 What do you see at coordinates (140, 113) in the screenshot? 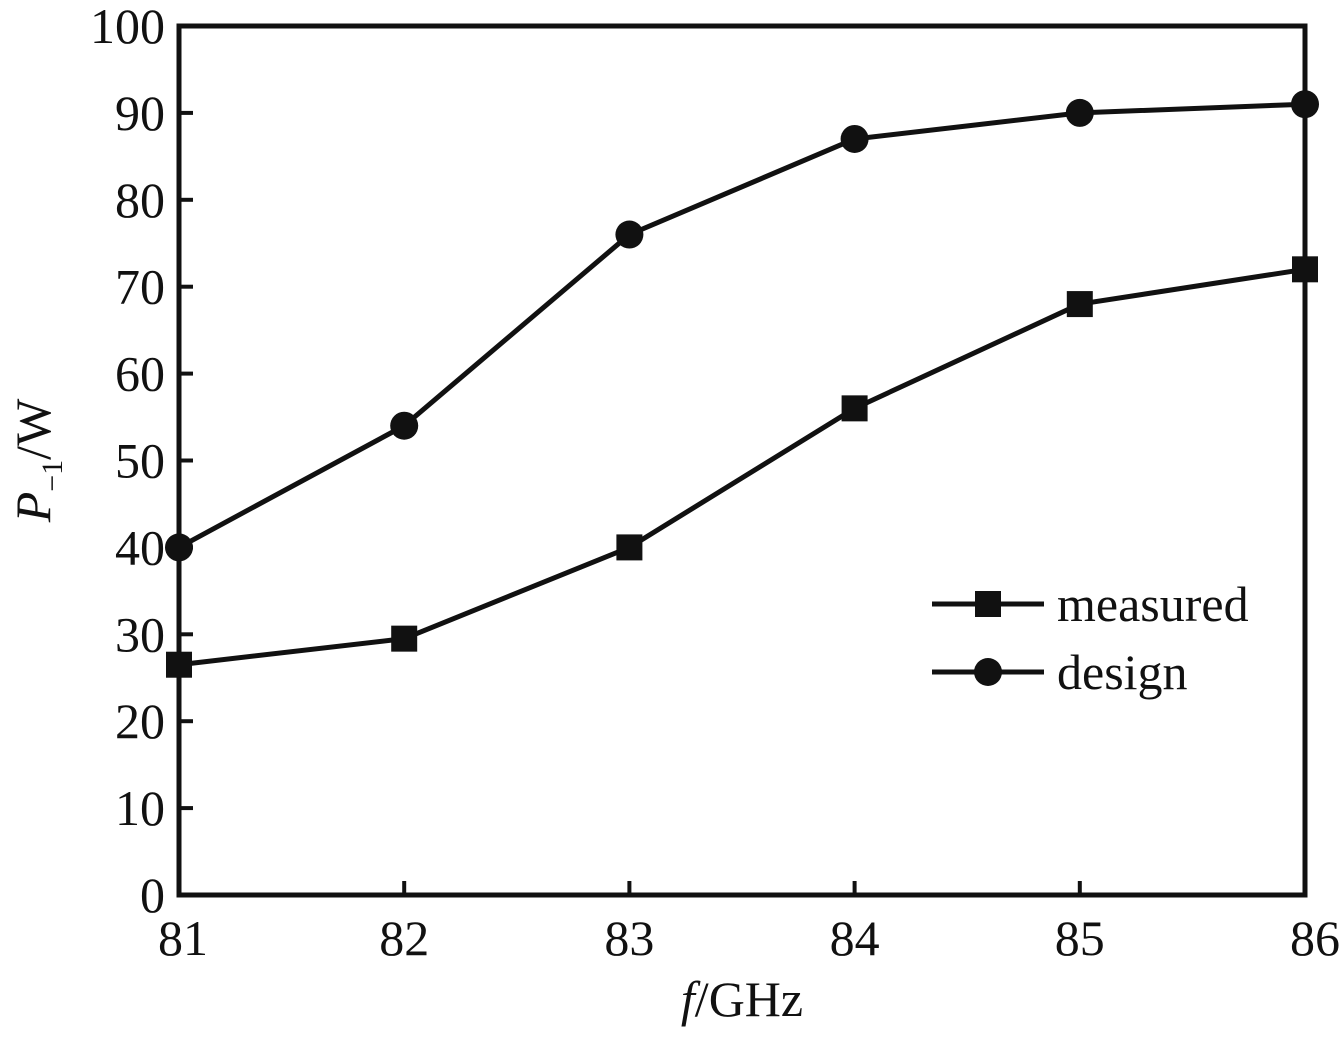
I see `y-tick-label: 90` at bounding box center [140, 113].